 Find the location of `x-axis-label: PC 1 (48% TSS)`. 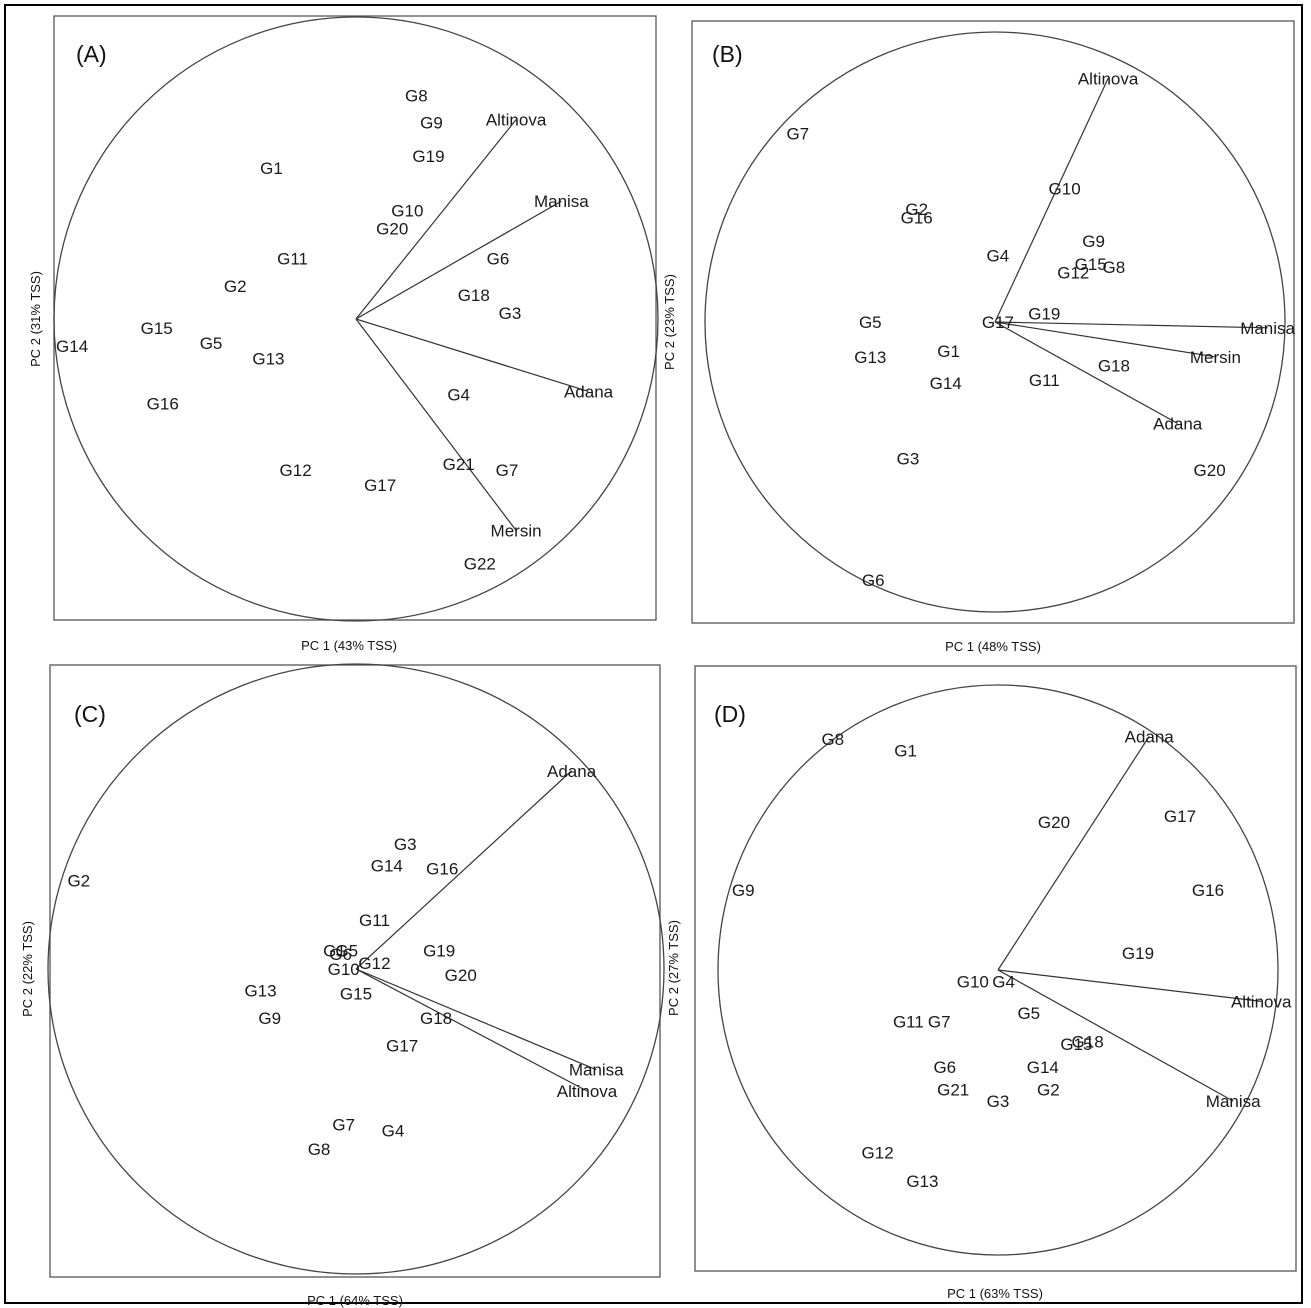

x-axis-label: PC 1 (48% TSS) is located at coordinates (993, 646).